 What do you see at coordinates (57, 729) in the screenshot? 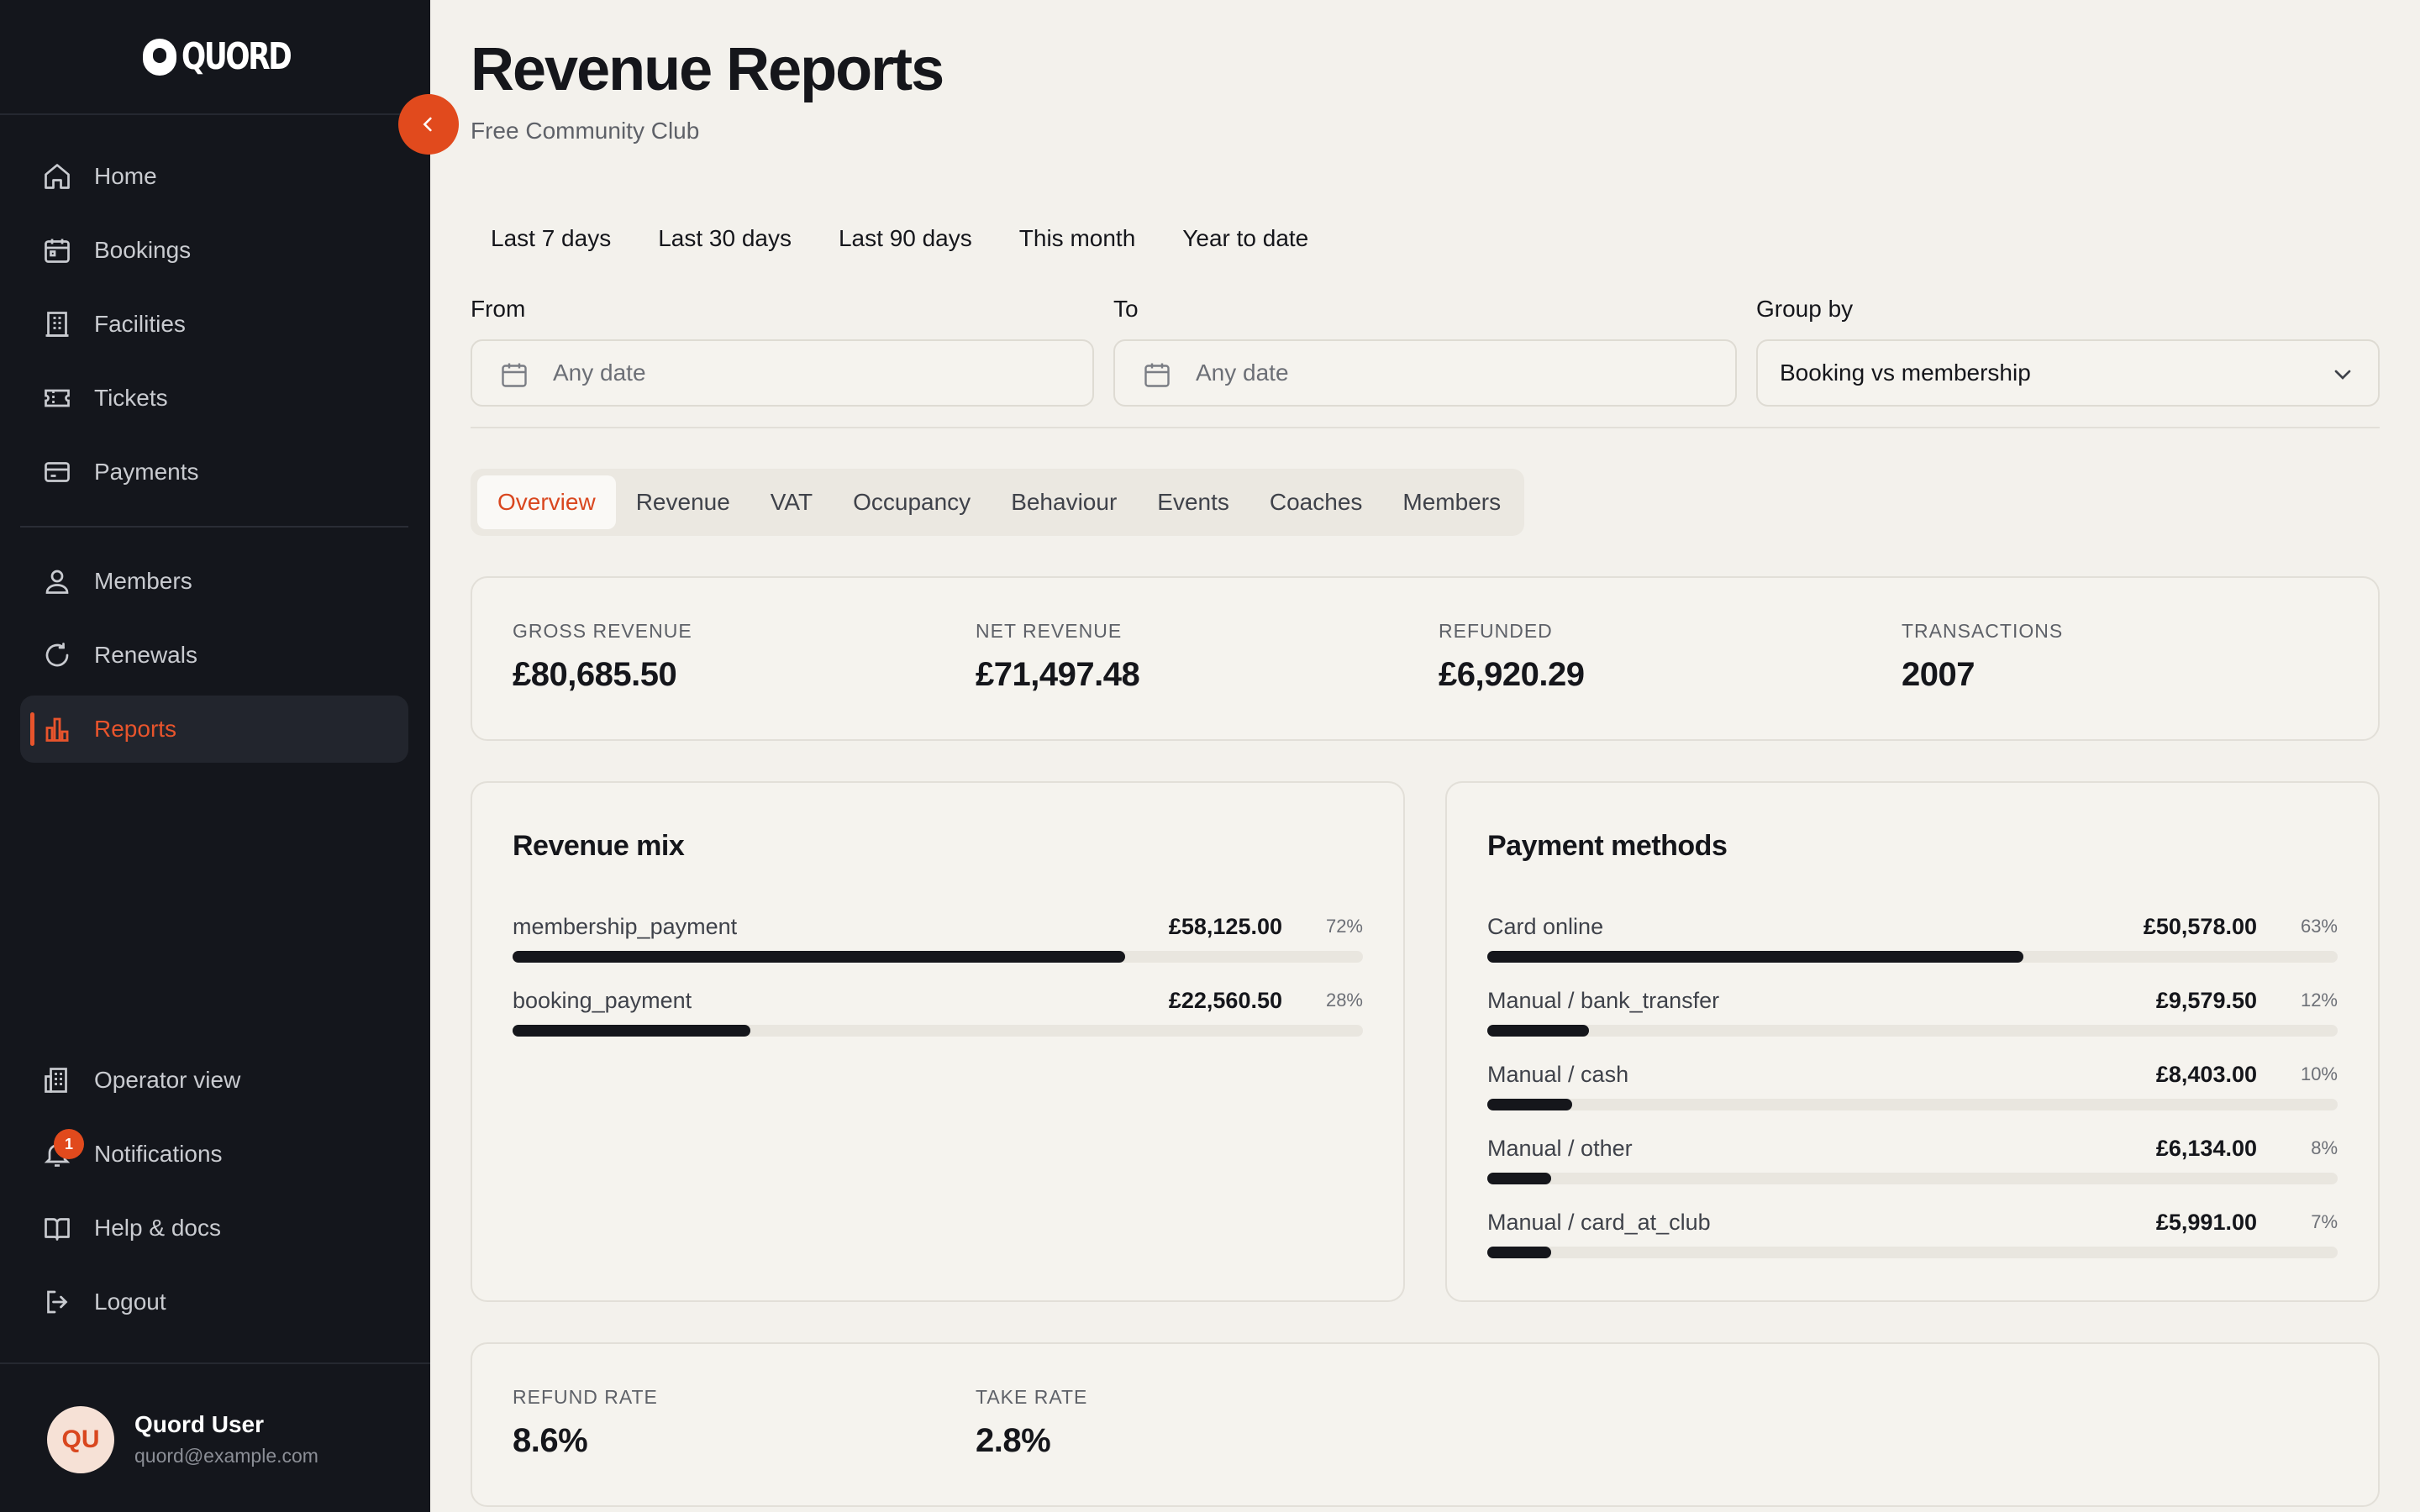
I see `bar-chart-icon` at bounding box center [57, 729].